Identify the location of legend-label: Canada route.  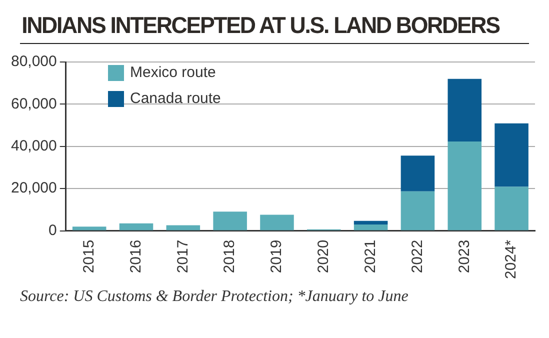
(175, 98).